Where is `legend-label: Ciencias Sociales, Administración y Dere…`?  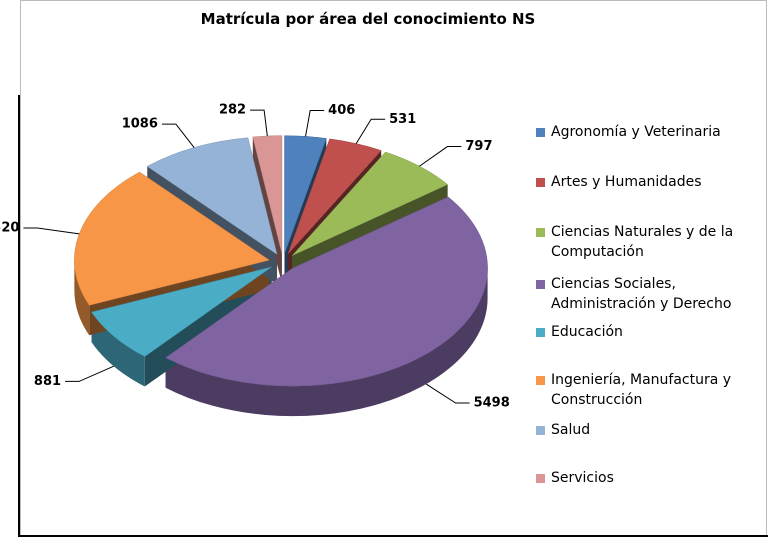 legend-label: Ciencias Sociales, Administración y Dere… is located at coordinates (641, 294).